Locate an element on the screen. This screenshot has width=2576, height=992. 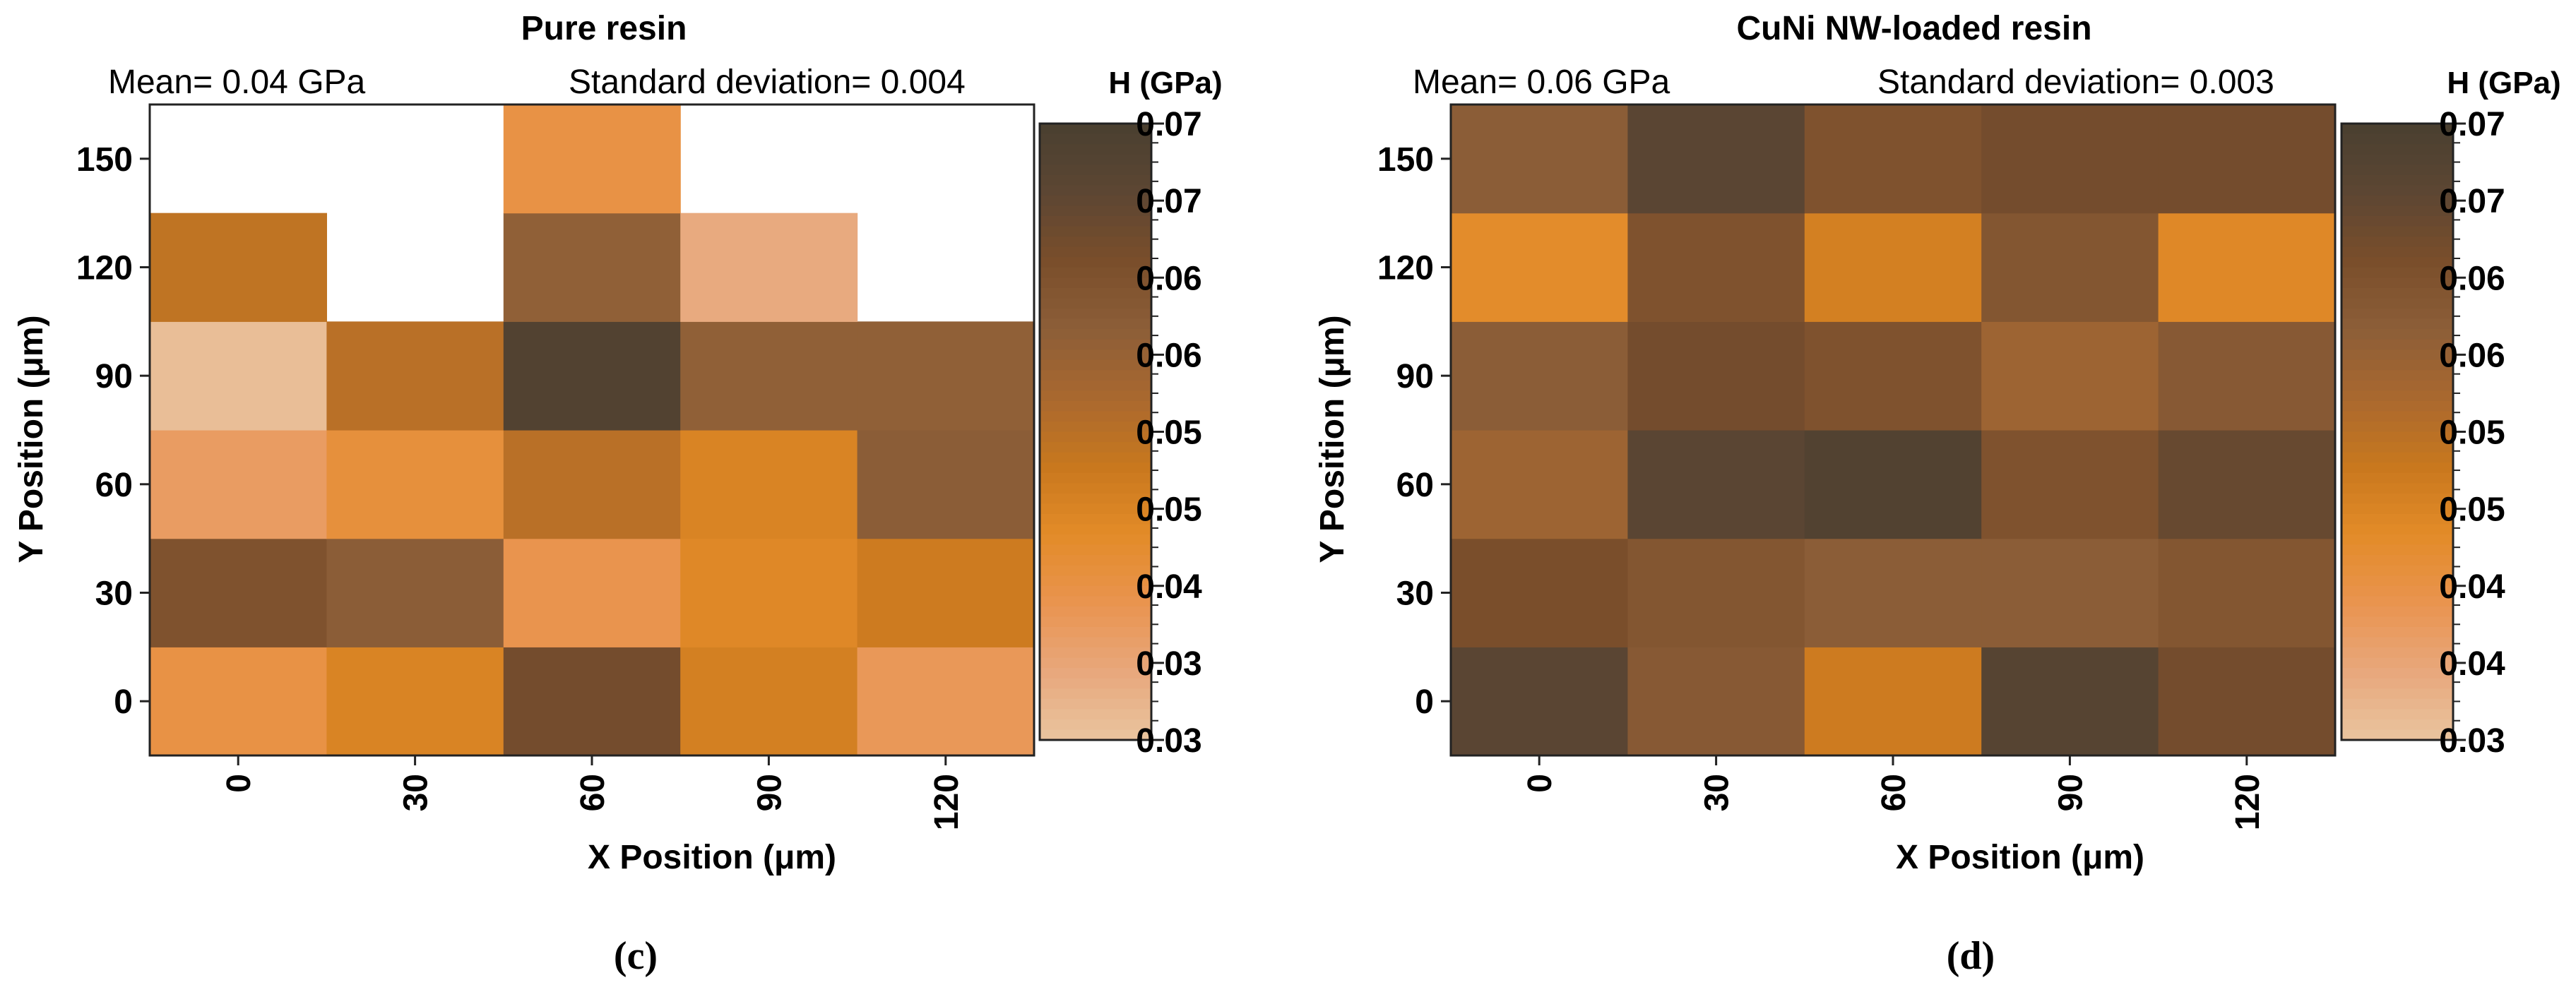
y-axis-label: Y Position (μm) is located at coordinates (31, 439).